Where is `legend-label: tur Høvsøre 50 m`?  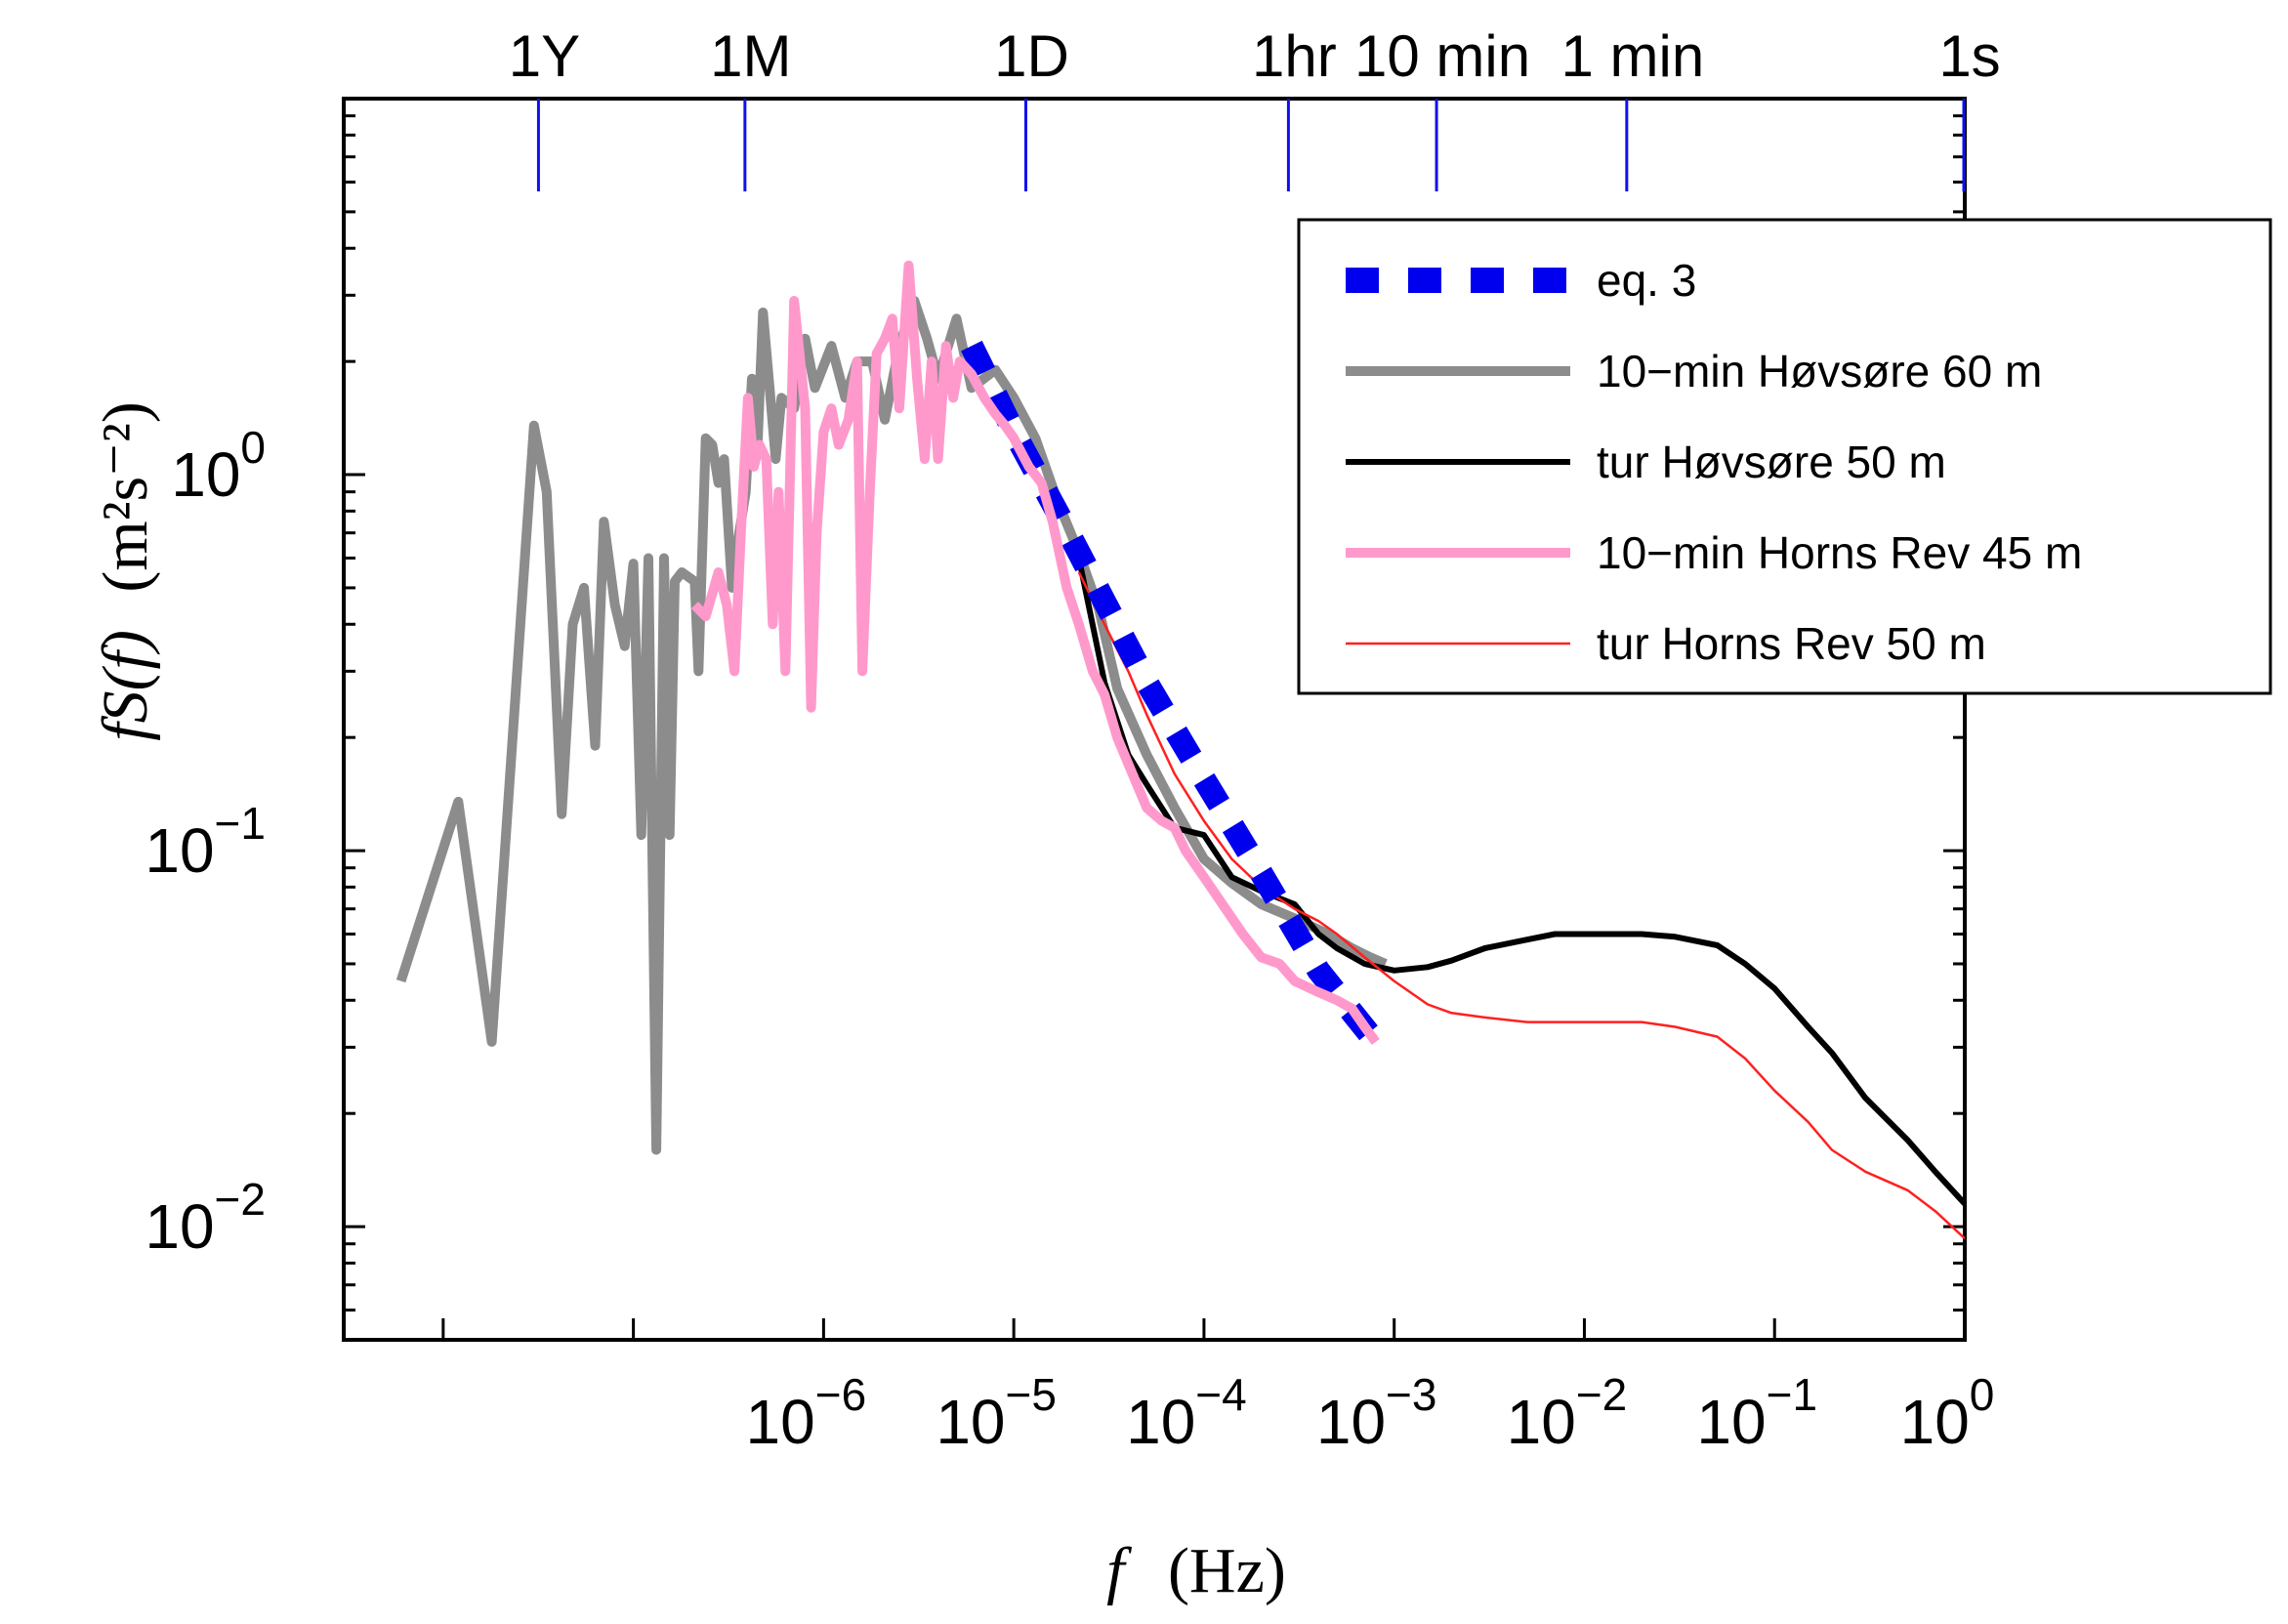
legend-label: tur Høvsøre 50 m is located at coordinates (1771, 462).